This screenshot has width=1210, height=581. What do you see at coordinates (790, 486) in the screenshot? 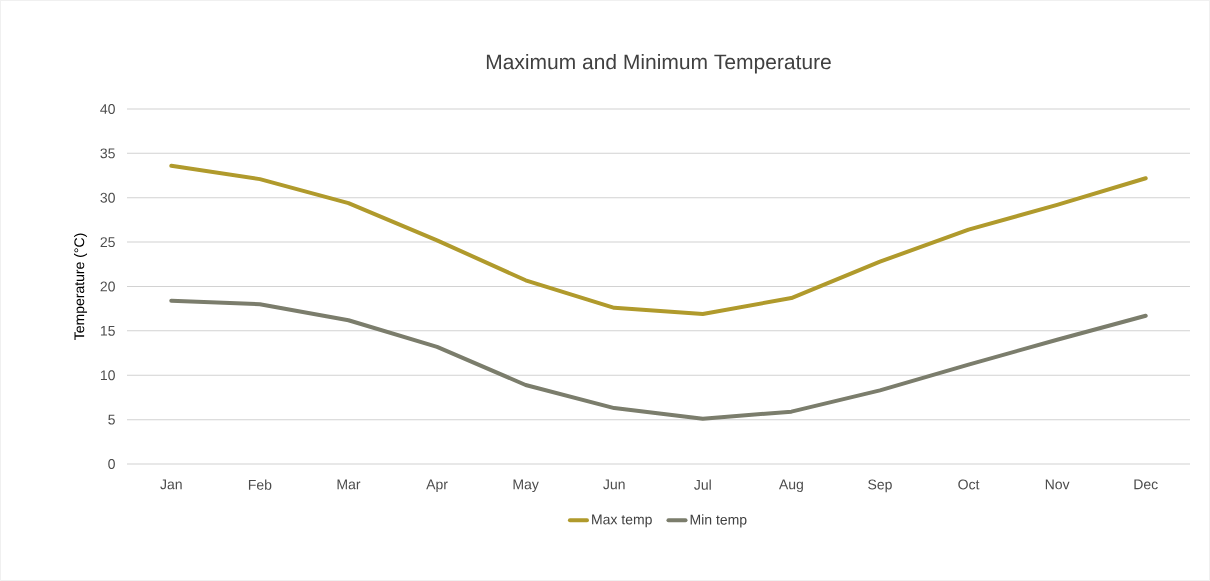
I see `x-tick-label: Aug` at bounding box center [790, 486].